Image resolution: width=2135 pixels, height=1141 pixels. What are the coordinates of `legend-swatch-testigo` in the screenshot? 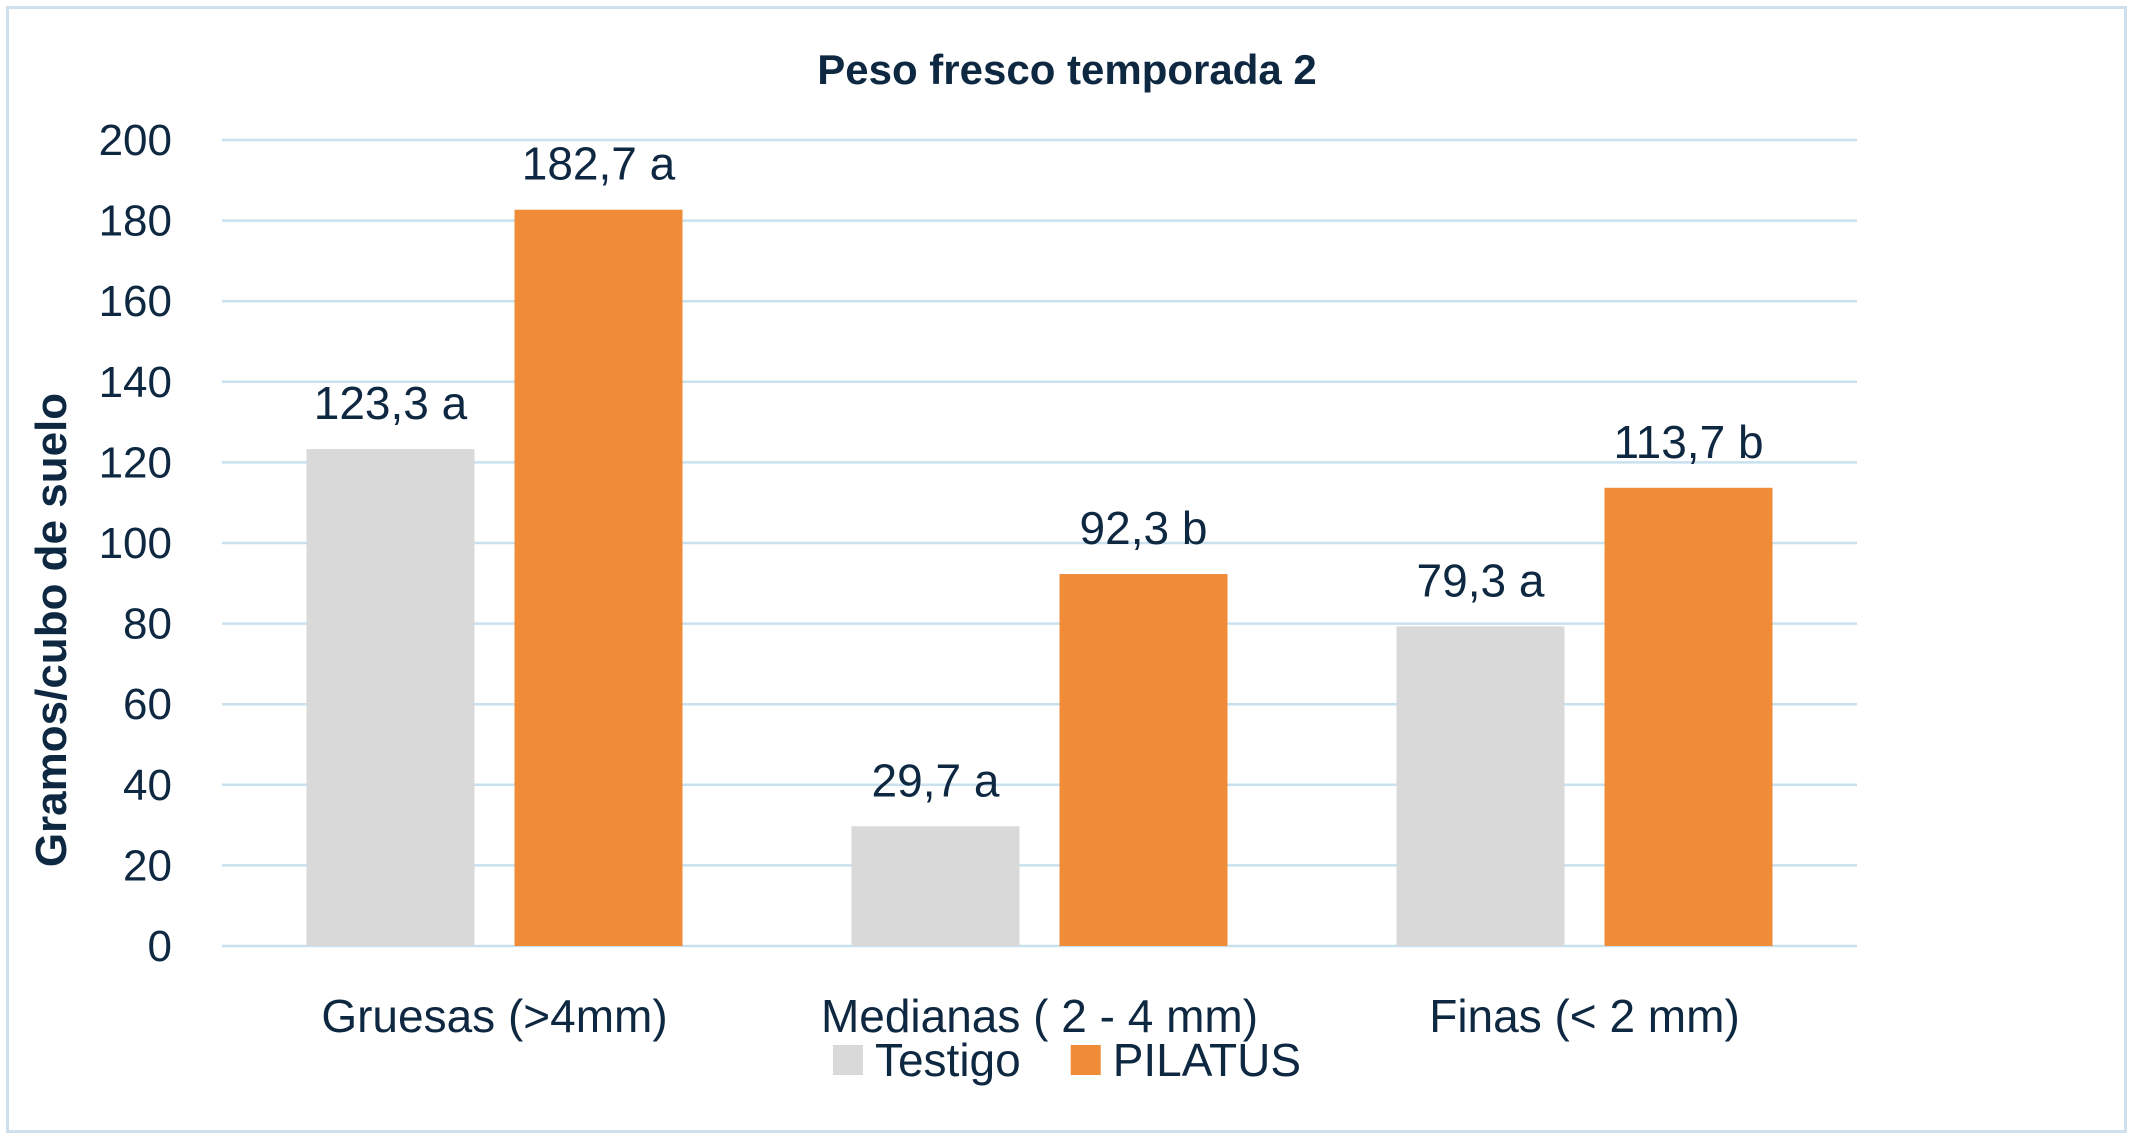 It's located at (847, 1060).